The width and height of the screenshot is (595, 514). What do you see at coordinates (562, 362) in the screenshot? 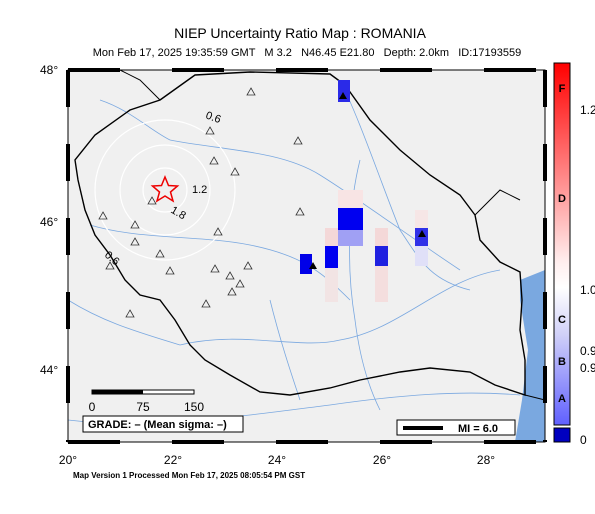
I see `grade-letter: B` at bounding box center [562, 362].